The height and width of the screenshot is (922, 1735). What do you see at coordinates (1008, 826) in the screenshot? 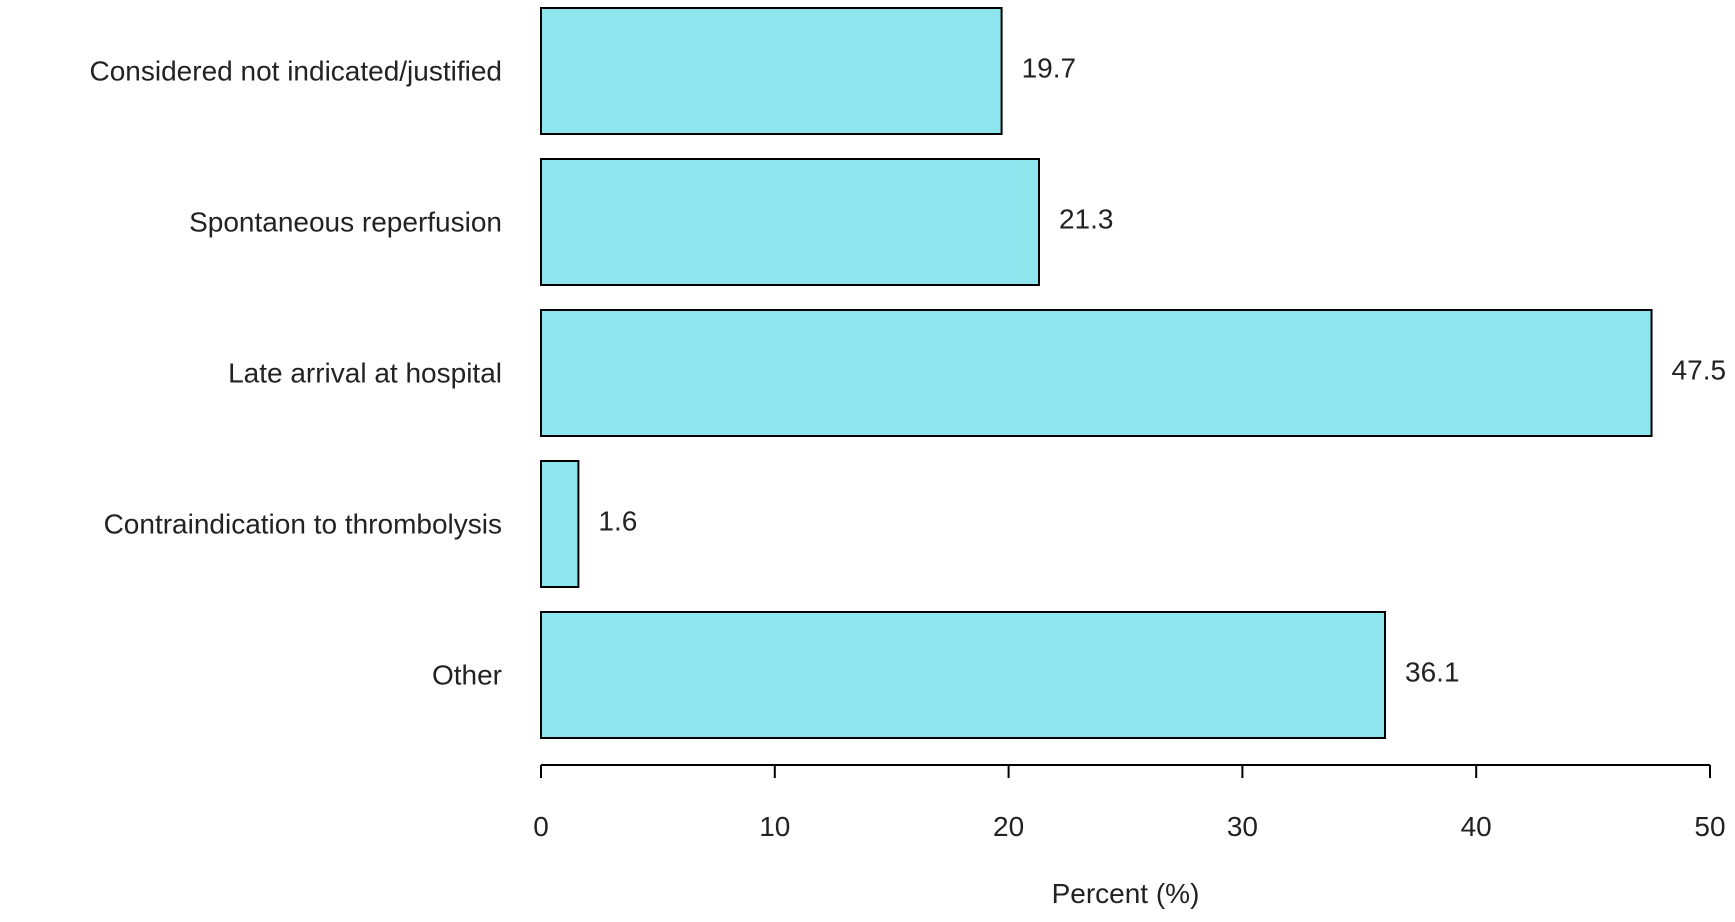
I see `x-tick-label-2: 20` at bounding box center [1008, 826].